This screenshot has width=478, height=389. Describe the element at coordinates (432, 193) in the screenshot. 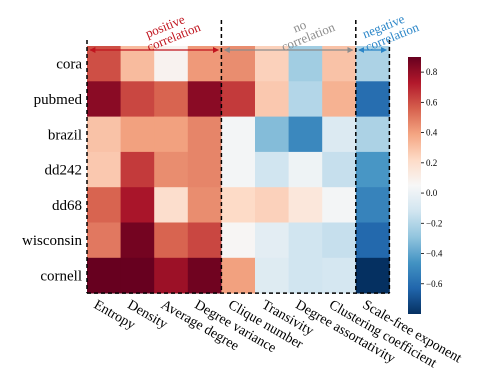

I see `colorbar-tick-label: 0.0` at that location.